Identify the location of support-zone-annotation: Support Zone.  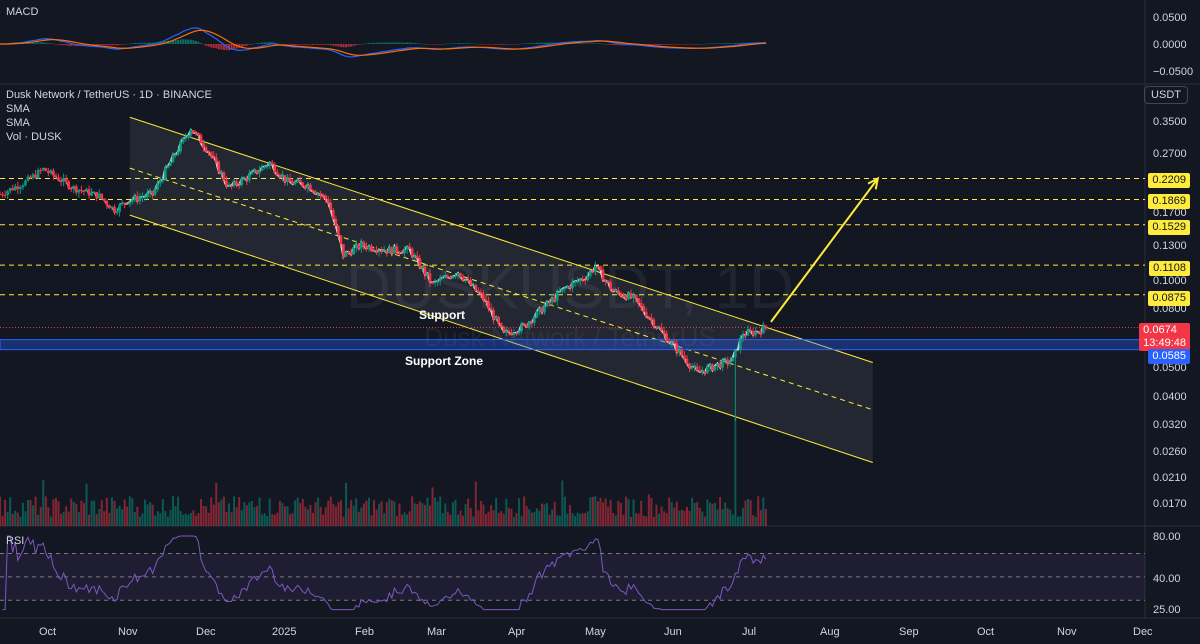
(444, 361).